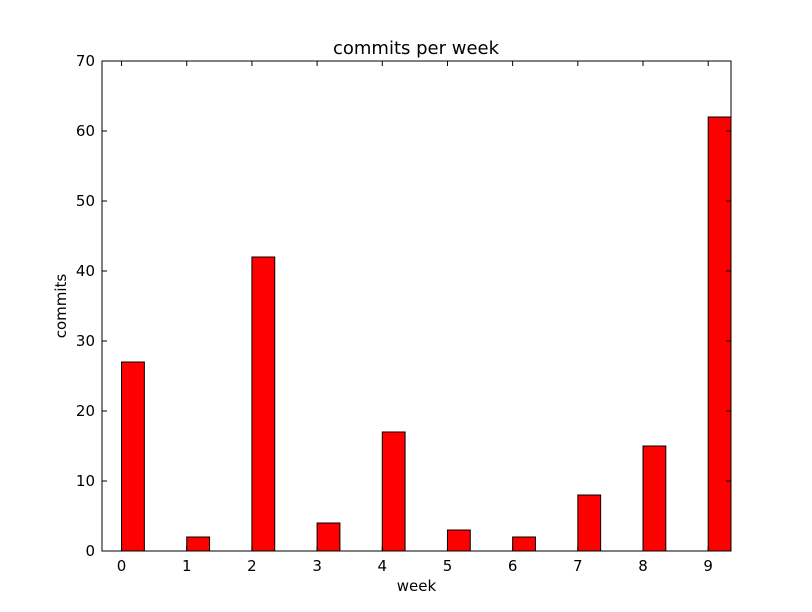  Describe the element at coordinates (85, 61) in the screenshot. I see `y-tick-label-70: 70` at that location.